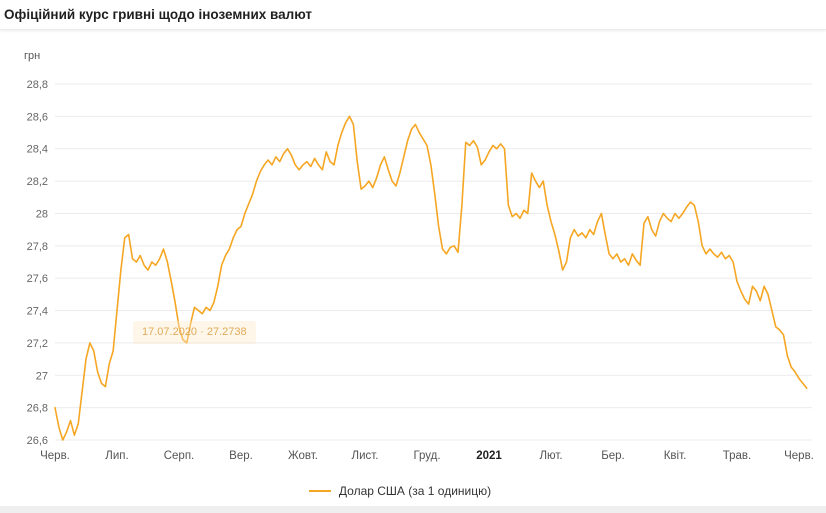  I want to click on x-tick-label: Лют., so click(550, 456).